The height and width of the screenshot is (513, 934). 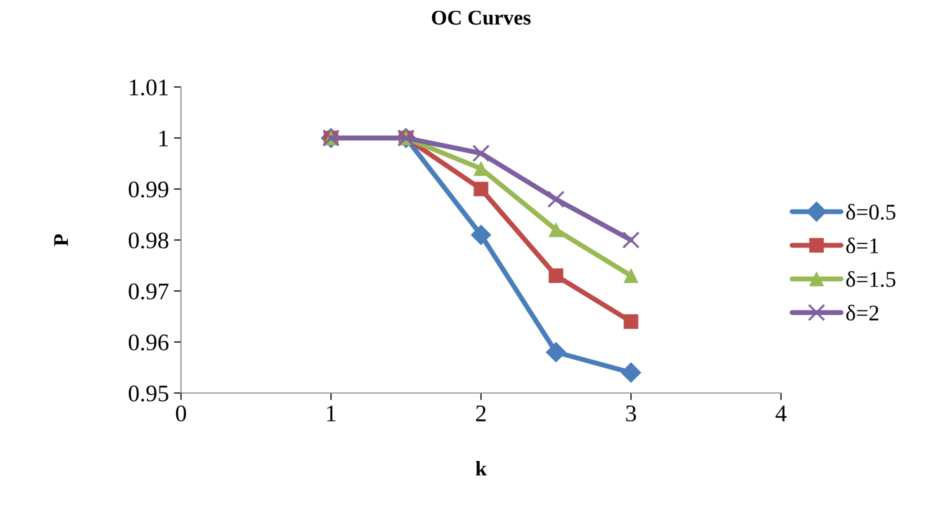 I want to click on legend-label: δ=1.5, so click(x=871, y=279).